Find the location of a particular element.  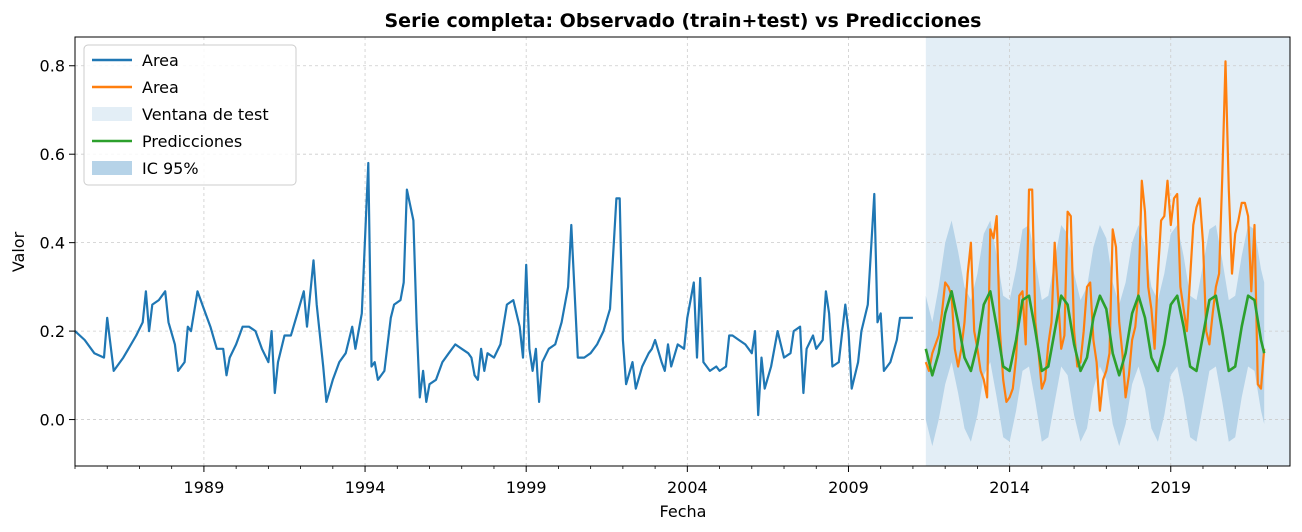

legend-label: Ventana de test is located at coordinates (205, 114).